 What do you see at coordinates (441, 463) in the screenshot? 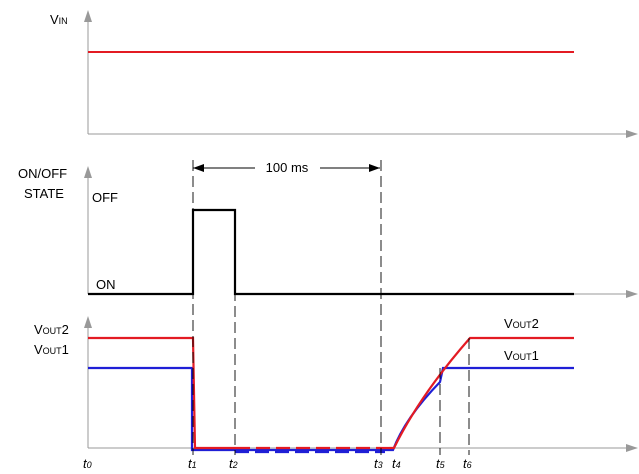
I see `t5-label: t5` at bounding box center [441, 463].